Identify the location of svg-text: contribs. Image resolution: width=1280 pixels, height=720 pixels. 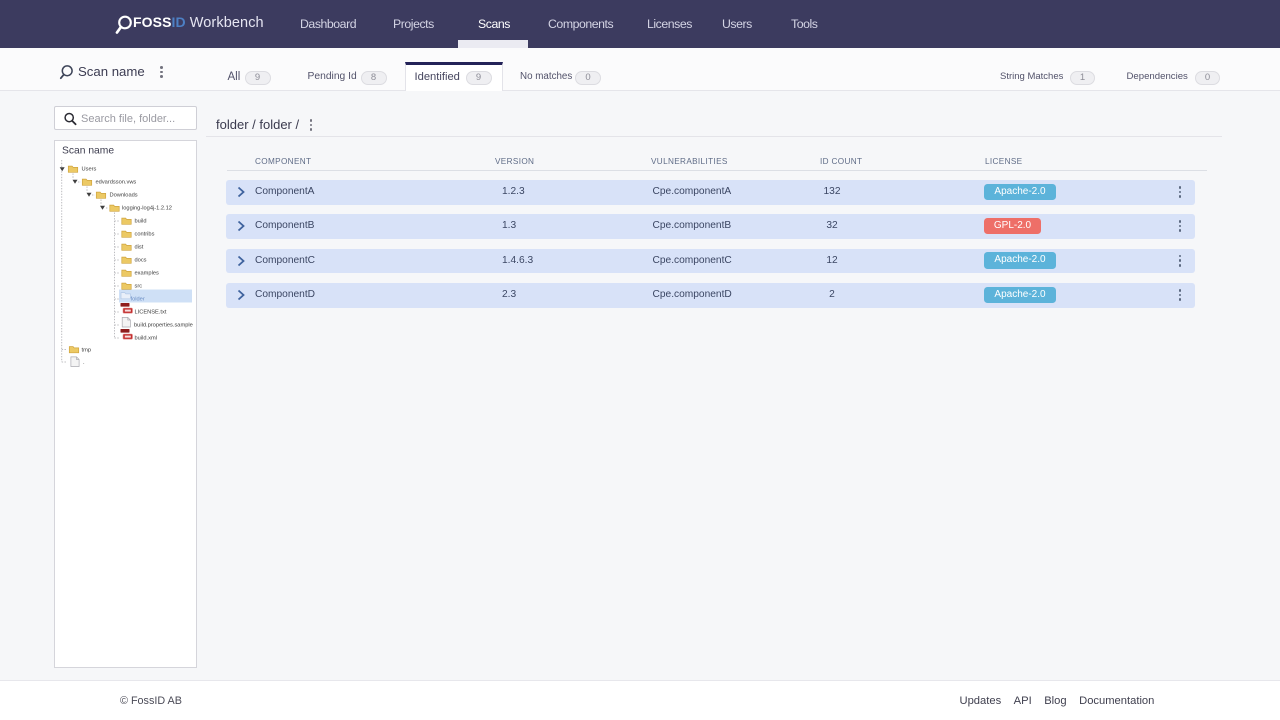
(145, 235).